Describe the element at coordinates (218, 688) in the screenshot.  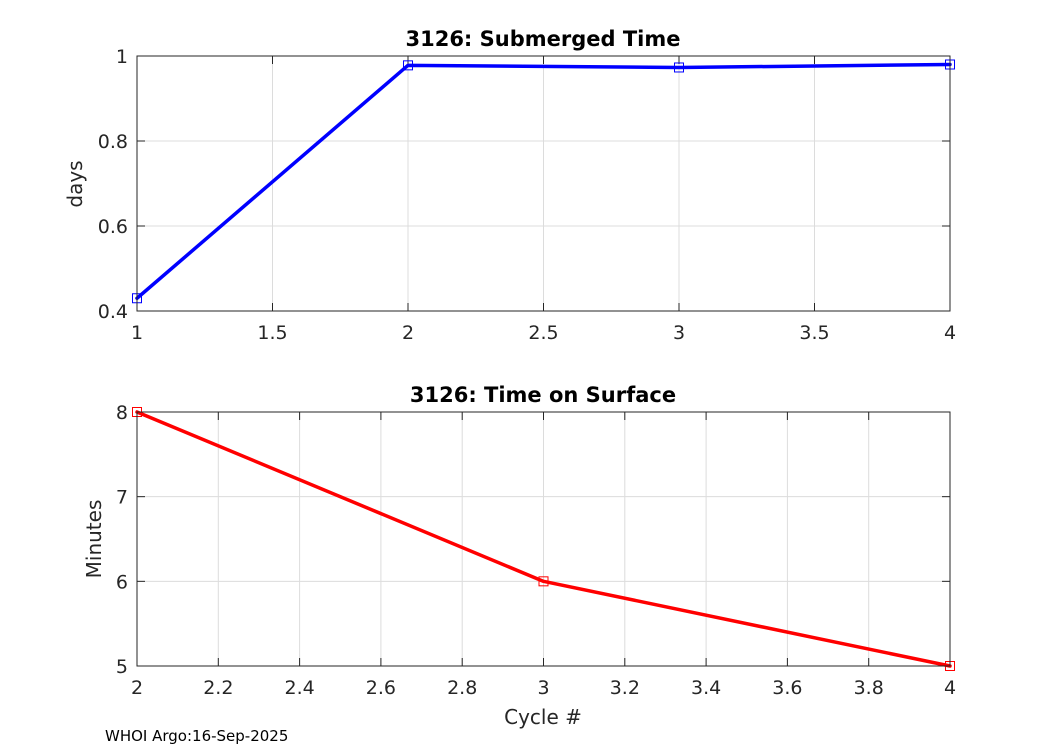
I see `time-on-surface-xtick-label: 2.2` at that location.